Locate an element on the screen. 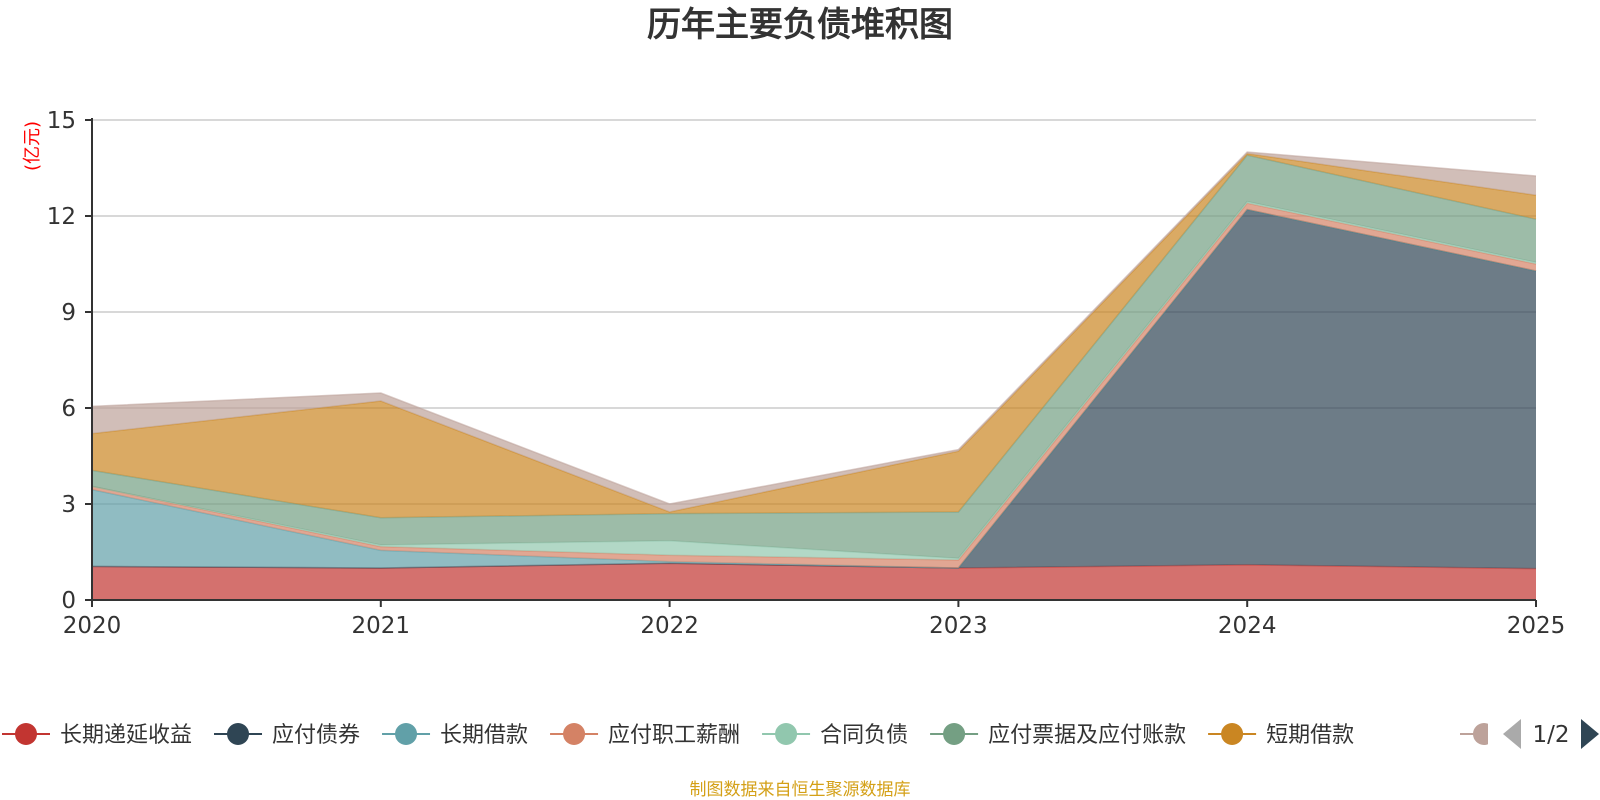 The width and height of the screenshot is (1600, 800). chart-title: 历年主要负债堆积图 is located at coordinates (800, 25).